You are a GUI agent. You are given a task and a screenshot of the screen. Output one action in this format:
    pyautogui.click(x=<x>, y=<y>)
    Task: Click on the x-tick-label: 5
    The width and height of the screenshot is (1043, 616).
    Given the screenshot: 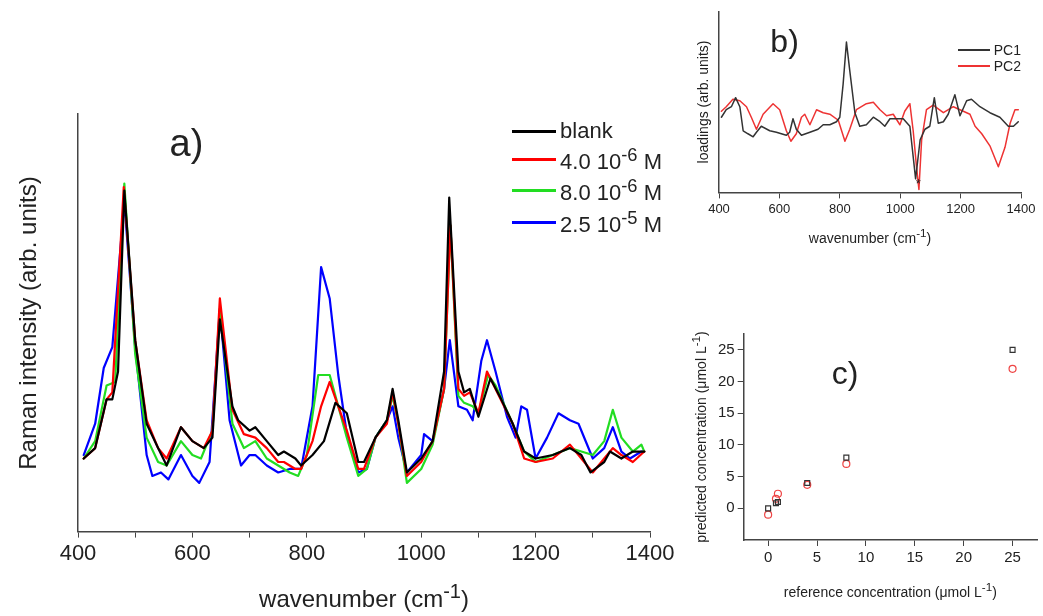 What is the action you would take?
    pyautogui.click(x=817, y=557)
    